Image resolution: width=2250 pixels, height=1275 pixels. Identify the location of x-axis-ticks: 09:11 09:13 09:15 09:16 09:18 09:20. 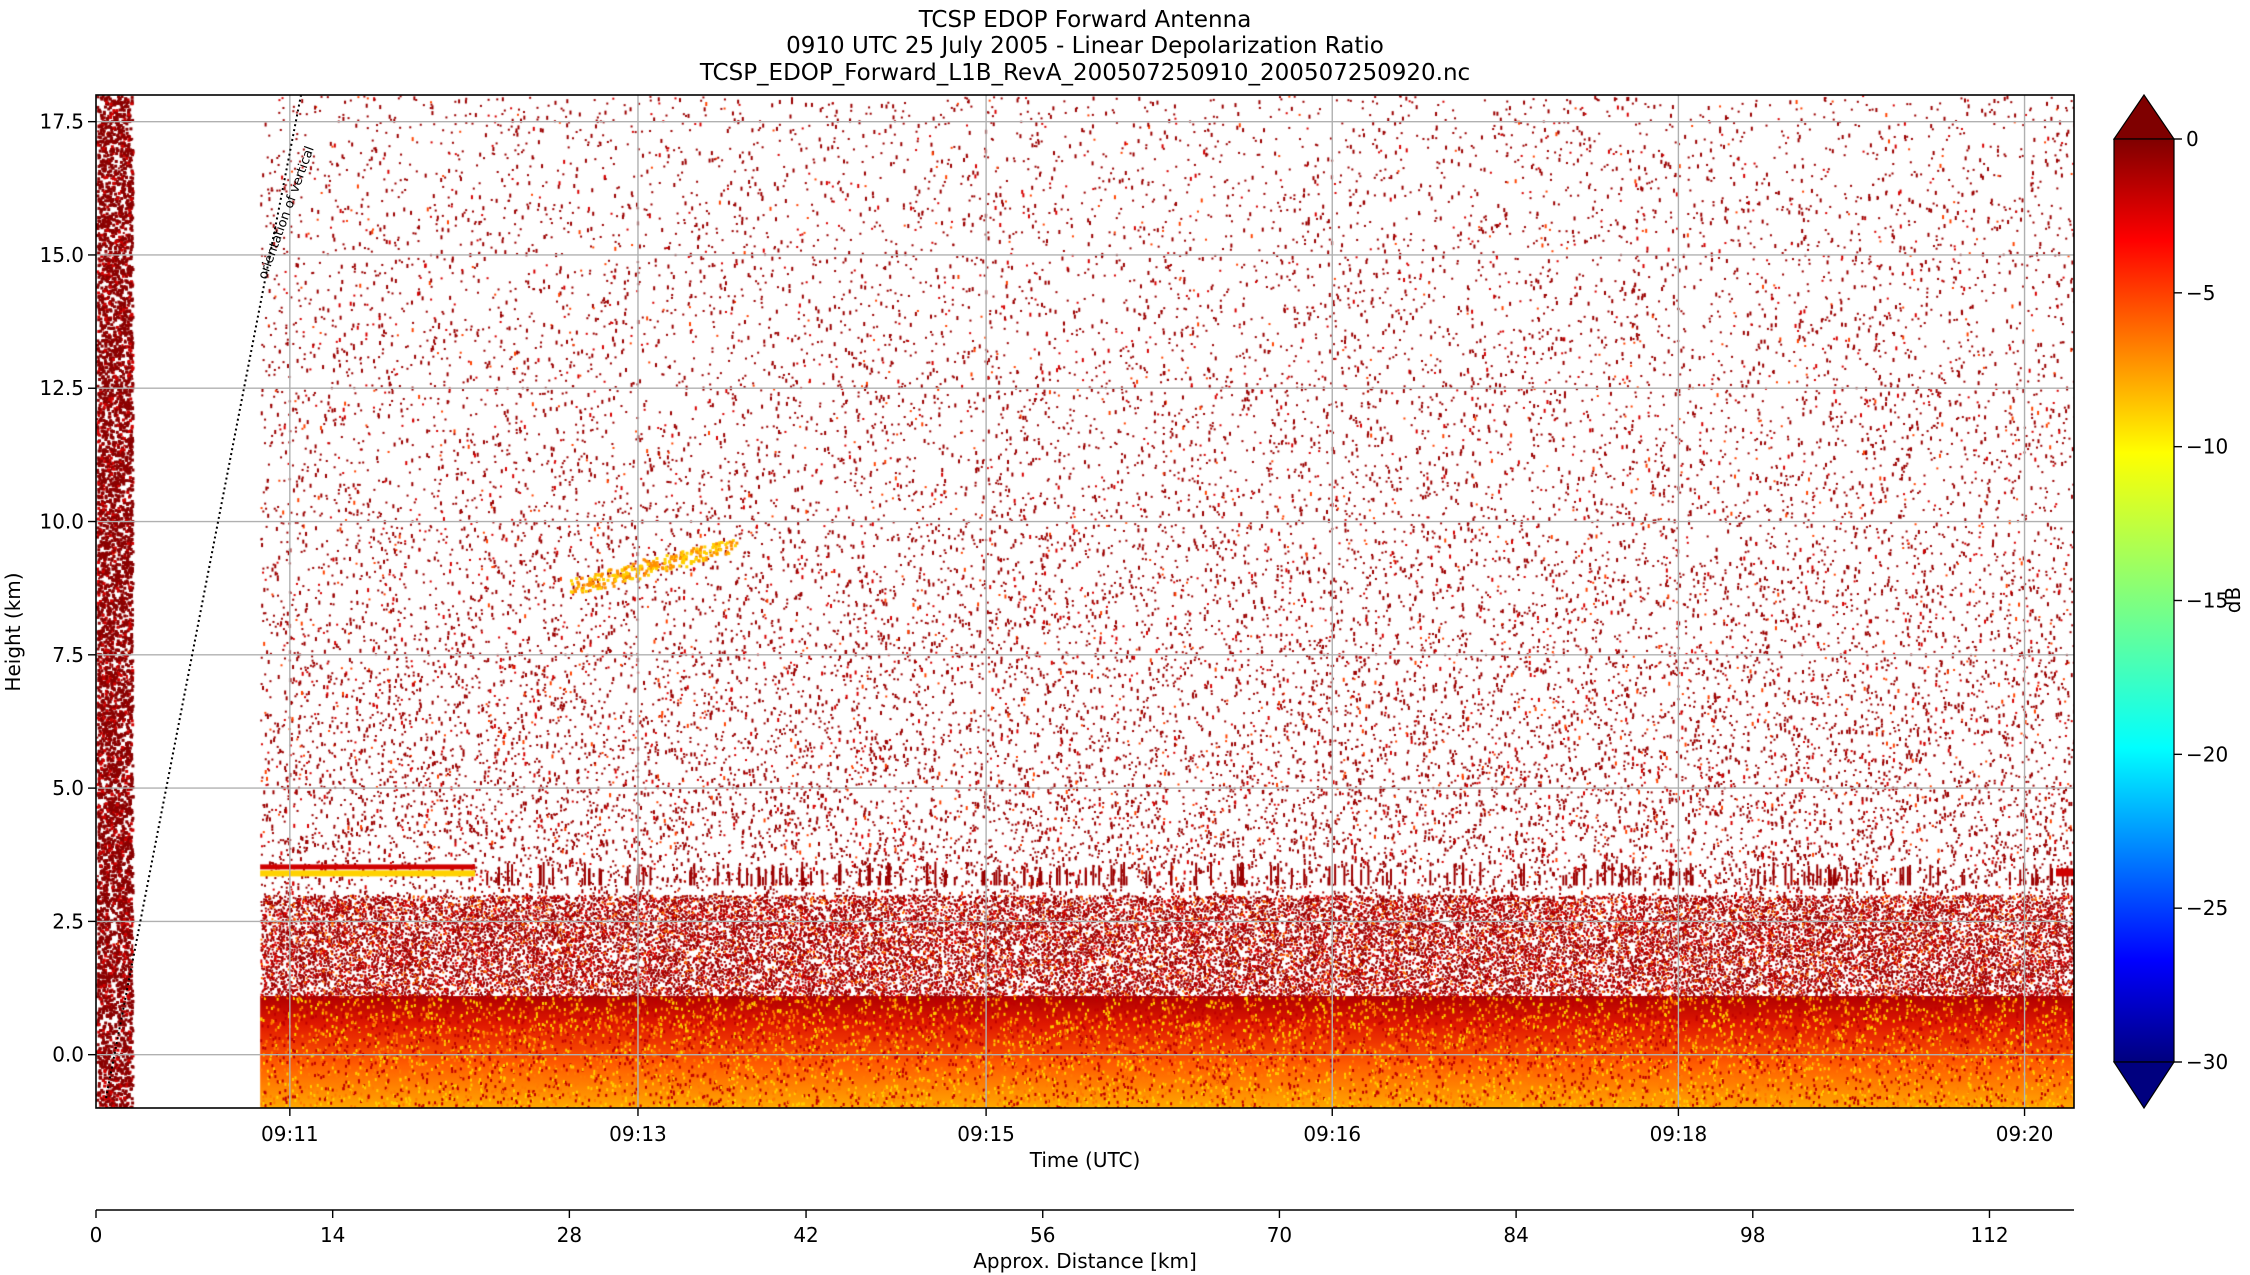
(1157, 1127).